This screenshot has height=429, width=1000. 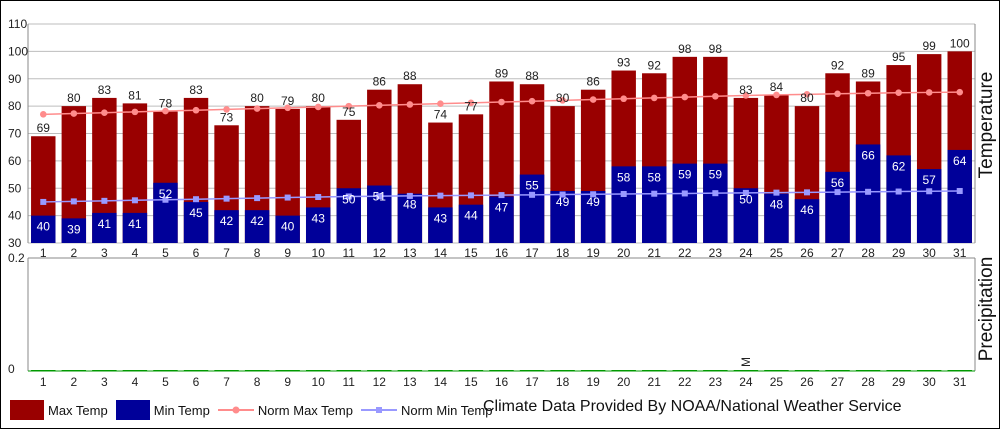 I want to click on temp-x-tick: 24, so click(x=746, y=253).